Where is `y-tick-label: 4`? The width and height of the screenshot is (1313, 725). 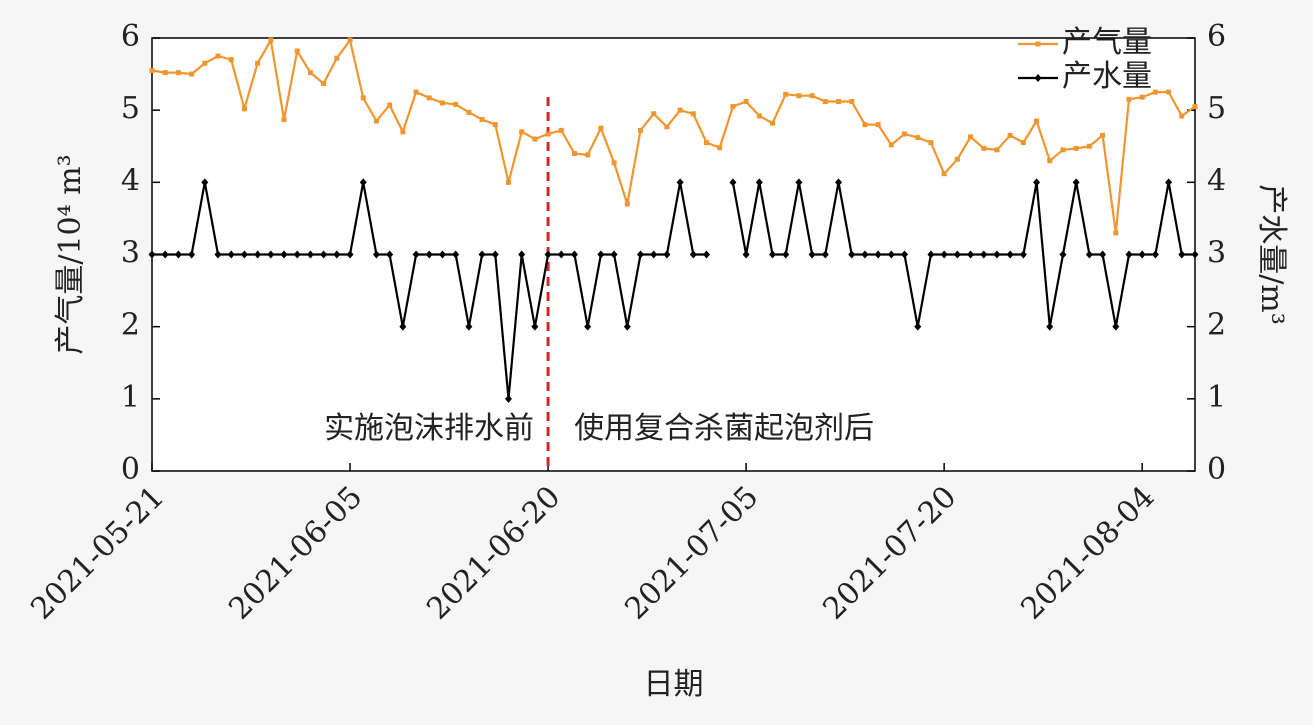
y-tick-label: 4 is located at coordinates (130, 180).